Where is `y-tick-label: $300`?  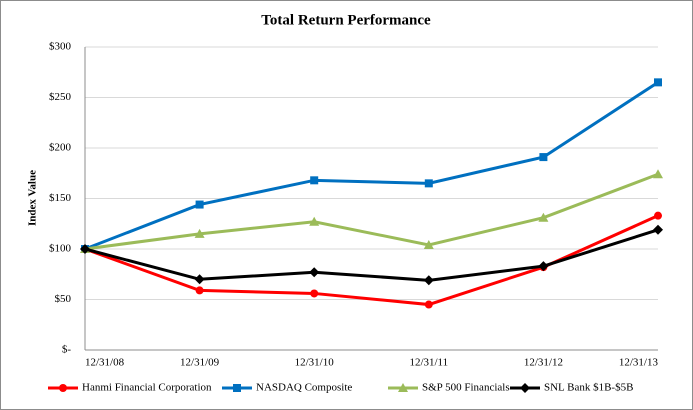 y-tick-label: $300 is located at coordinates (60, 47).